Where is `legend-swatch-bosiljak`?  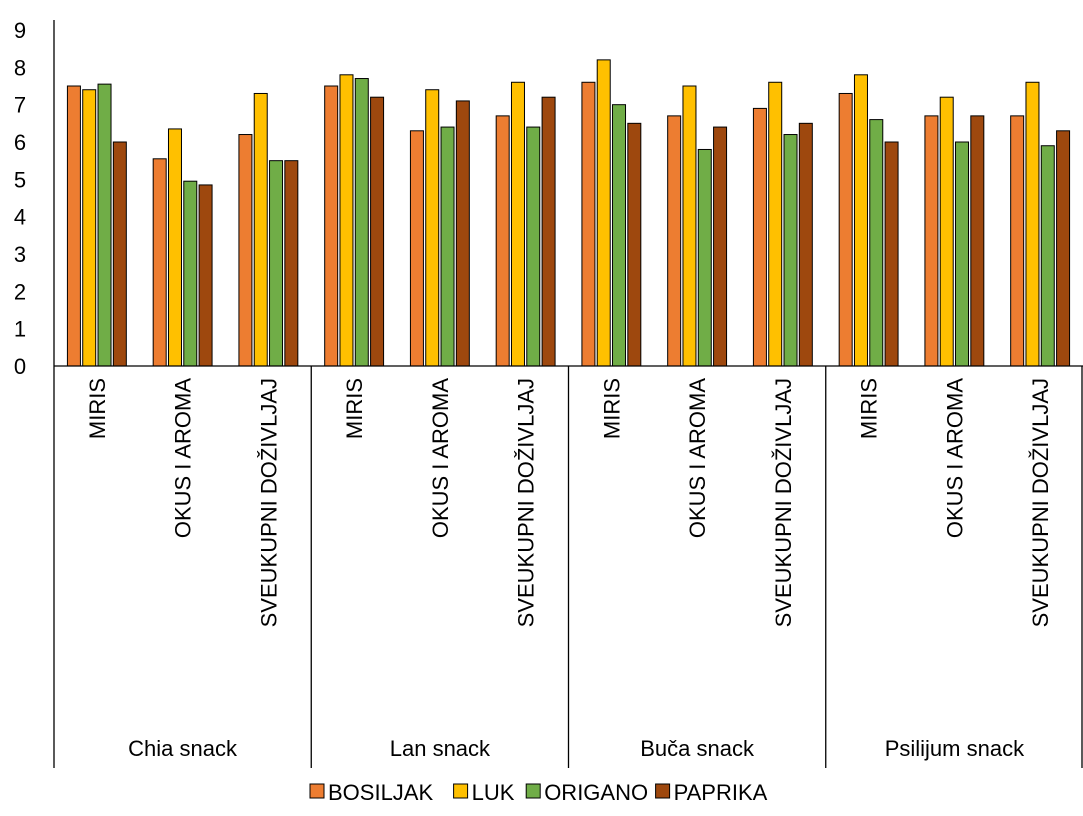
legend-swatch-bosiljak is located at coordinates (317, 791).